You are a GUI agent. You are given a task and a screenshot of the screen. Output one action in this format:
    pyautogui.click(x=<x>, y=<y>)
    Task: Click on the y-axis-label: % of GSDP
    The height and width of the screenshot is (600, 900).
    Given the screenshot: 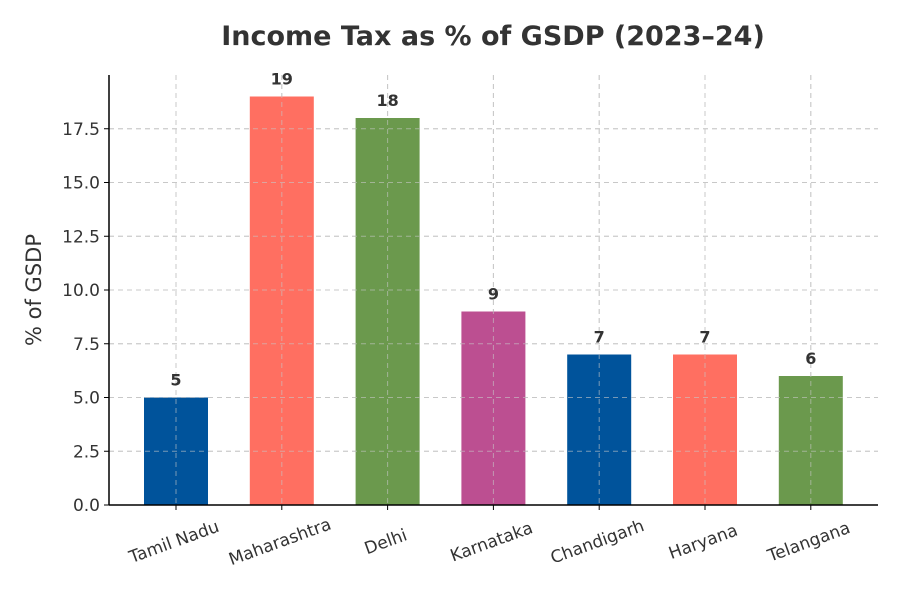 What is the action you would take?
    pyautogui.click(x=34, y=290)
    